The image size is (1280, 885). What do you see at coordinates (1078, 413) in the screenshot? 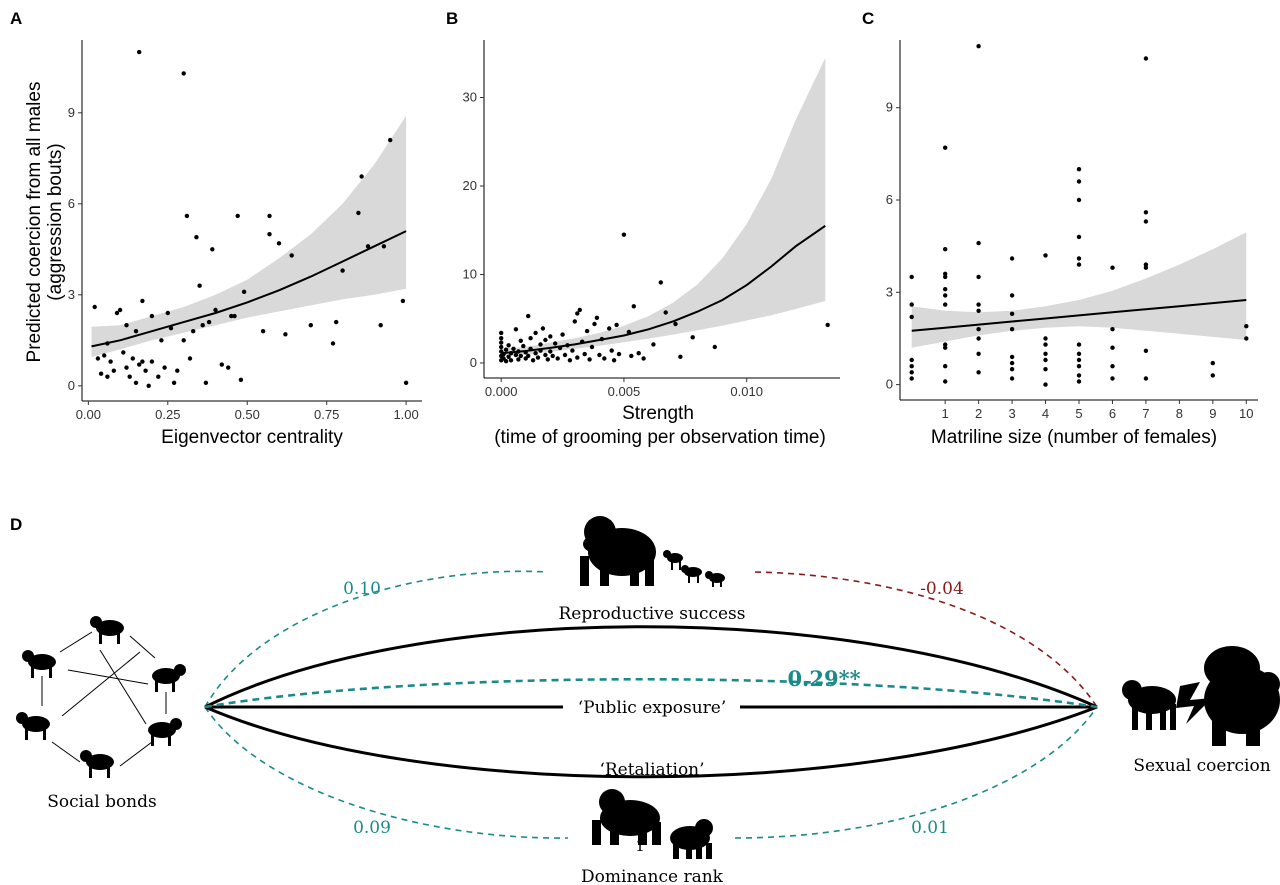
I see `x-tick-label-c-4: 5` at bounding box center [1078, 413].